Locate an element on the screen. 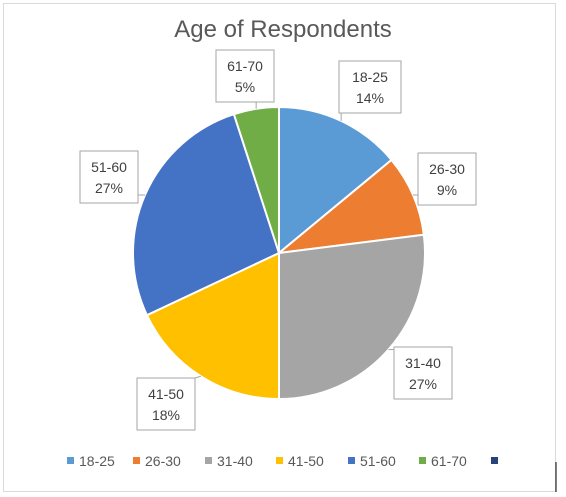 The width and height of the screenshot is (566, 497). data-label-category-31-40: 31-40 is located at coordinates (423, 363).